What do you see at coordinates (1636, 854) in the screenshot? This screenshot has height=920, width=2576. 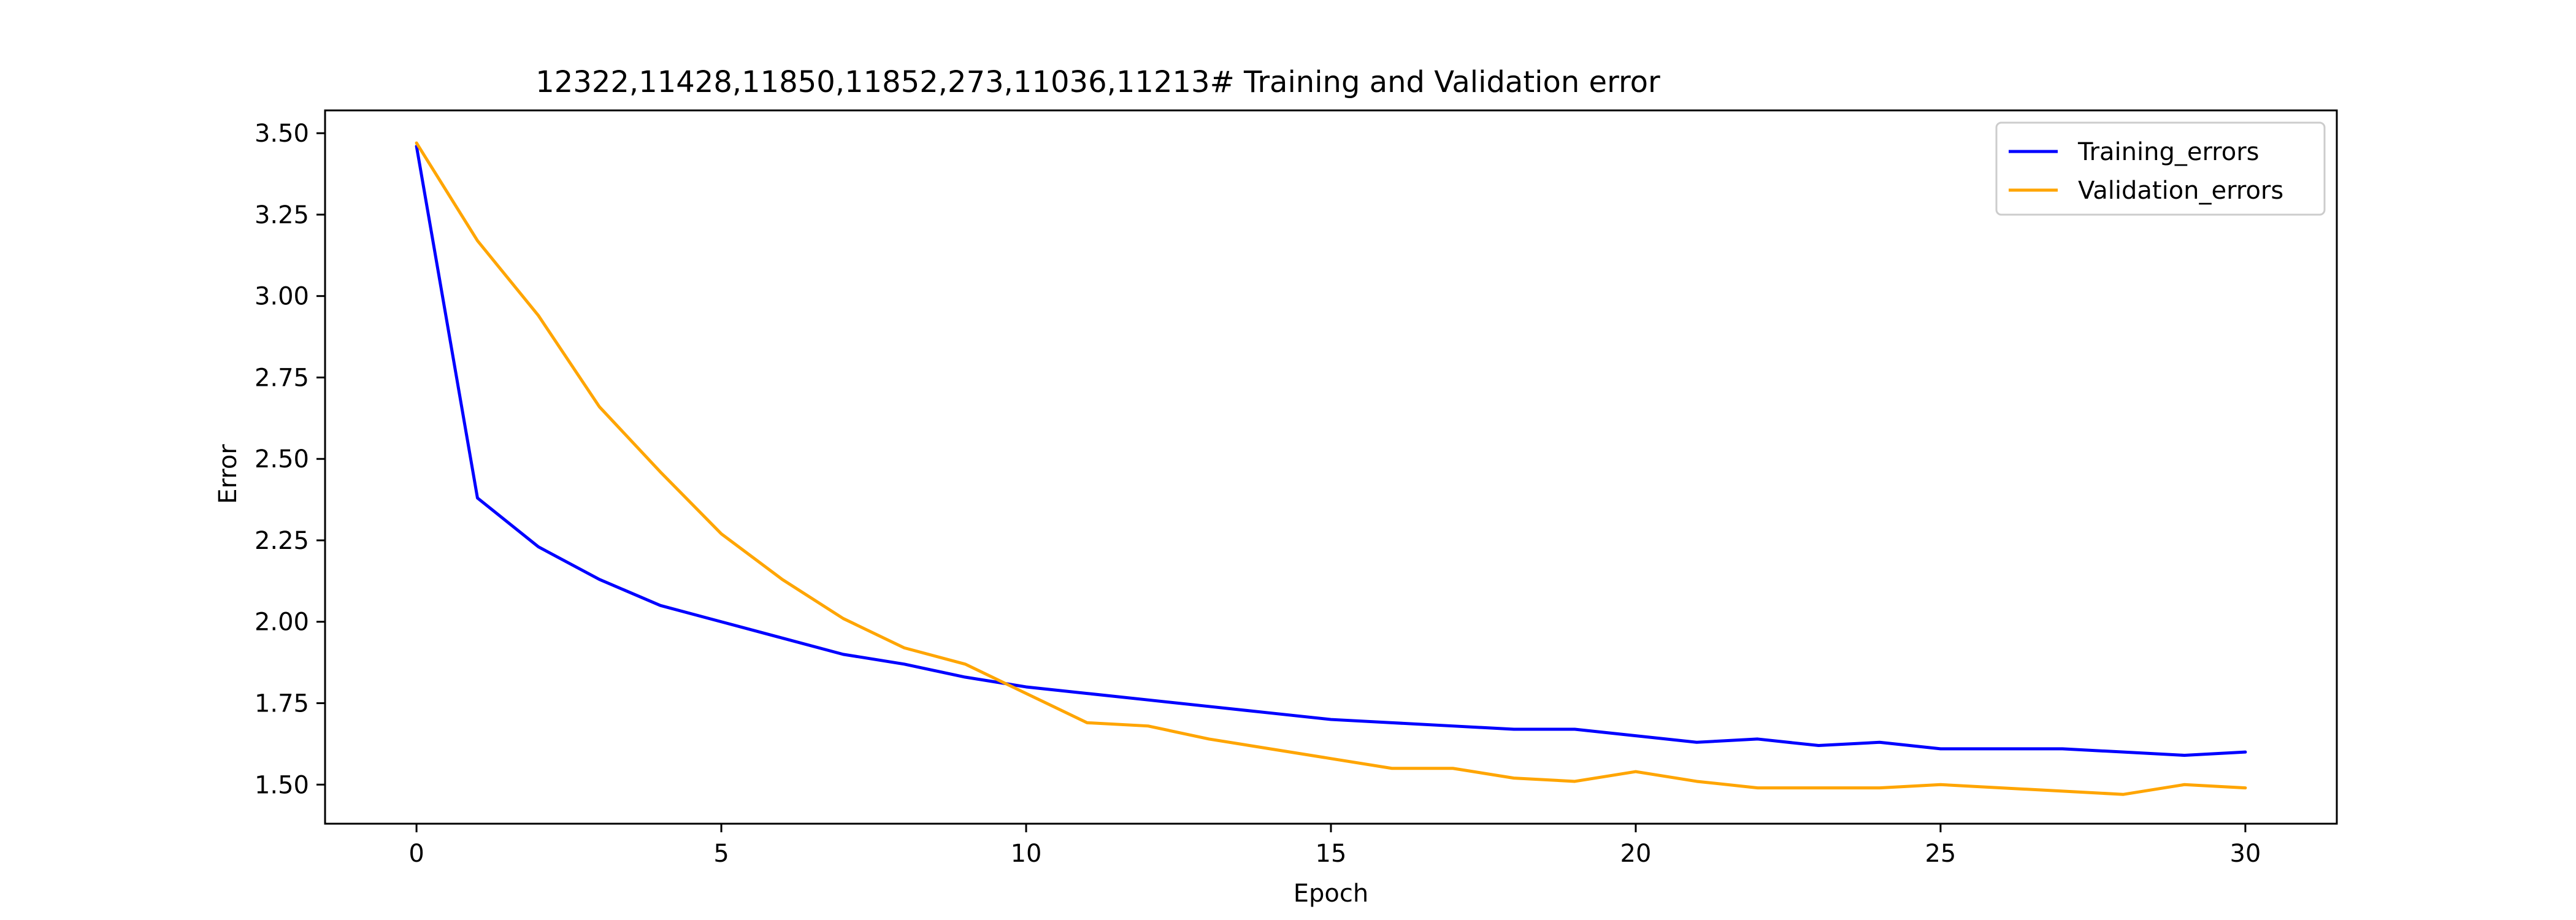 I see `x-tick-label: 20` at bounding box center [1636, 854].